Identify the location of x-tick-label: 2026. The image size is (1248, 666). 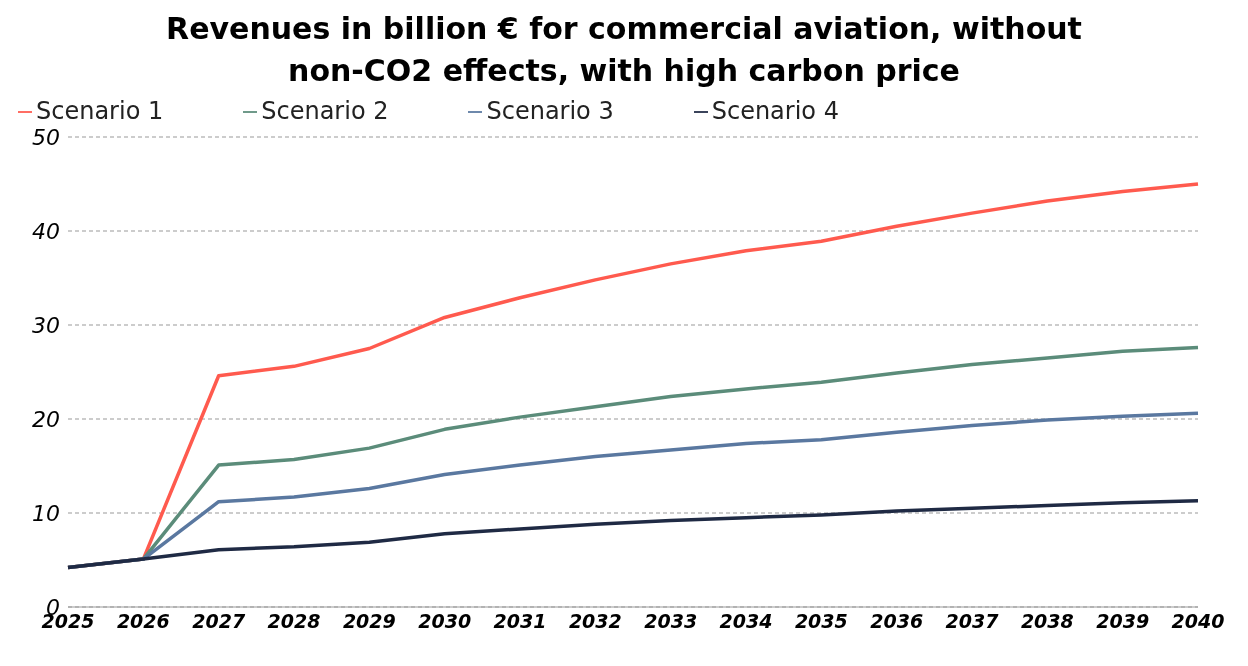
(143, 621).